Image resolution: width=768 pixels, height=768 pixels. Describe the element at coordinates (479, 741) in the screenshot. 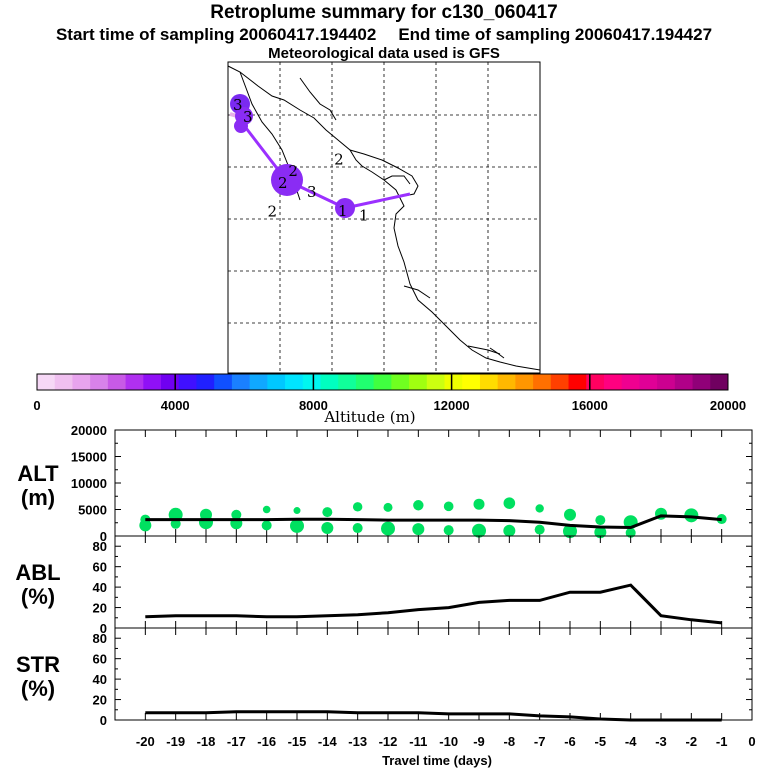

I see `x-tick-label: -9` at that location.